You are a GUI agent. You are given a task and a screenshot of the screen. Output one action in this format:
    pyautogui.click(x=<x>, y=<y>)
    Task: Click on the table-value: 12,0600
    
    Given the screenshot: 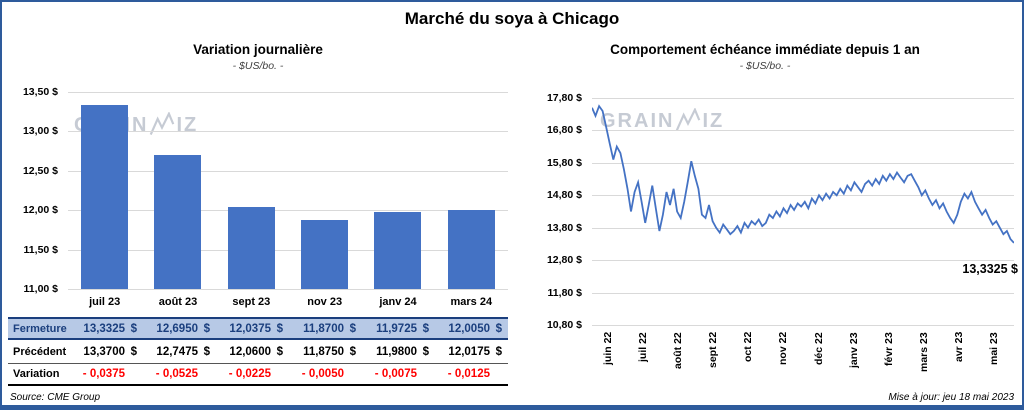 What is the action you would take?
    pyautogui.click(x=250, y=351)
    